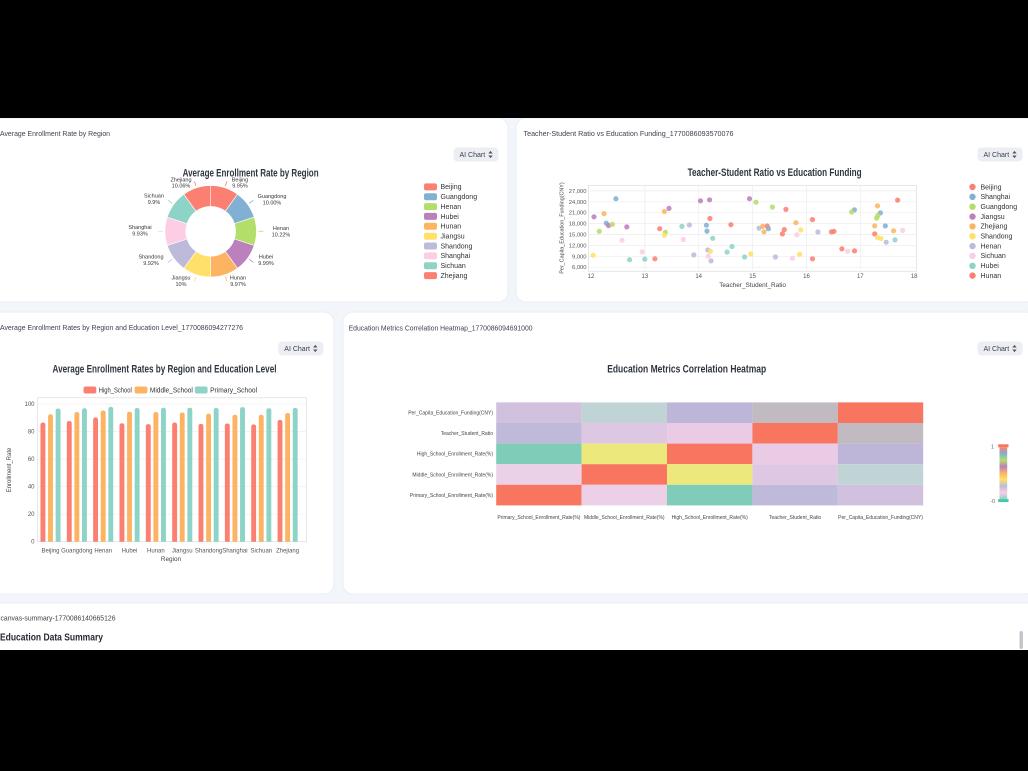 The height and width of the screenshot is (771, 1028). What do you see at coordinates (686, 370) in the screenshot?
I see `svg-text:Education Metrics Correlation: Education Metrics Correlation Heatmap` at bounding box center [686, 370].